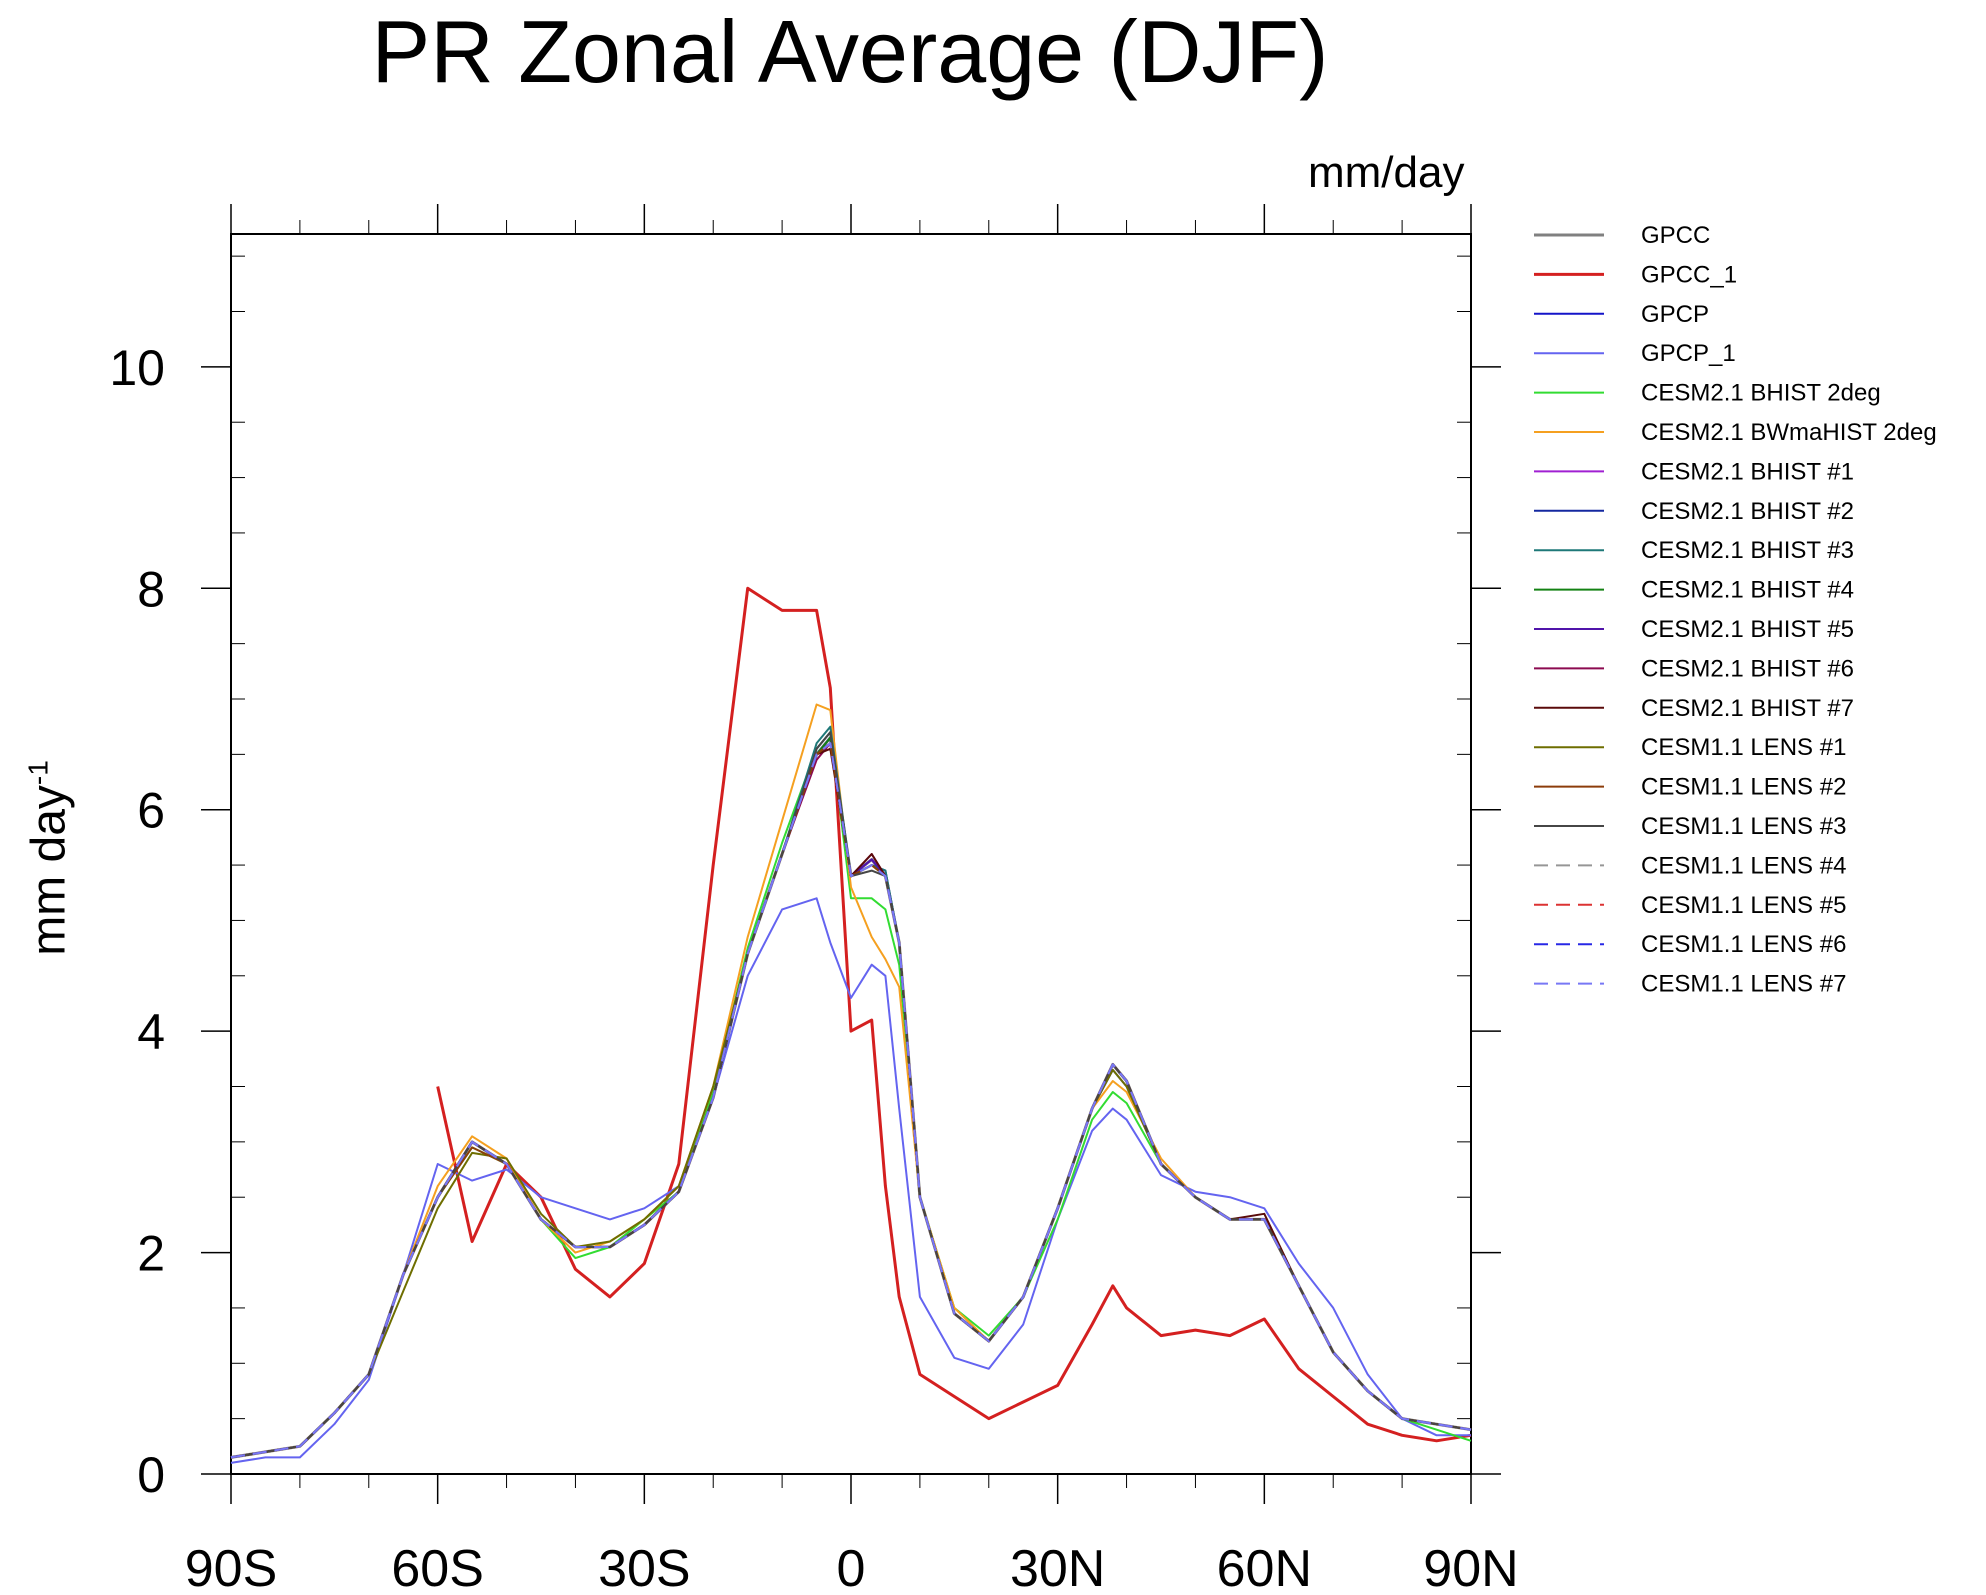 The image size is (1986, 1595). I want to click on x-tick-label: 30N, so click(1057, 1567).